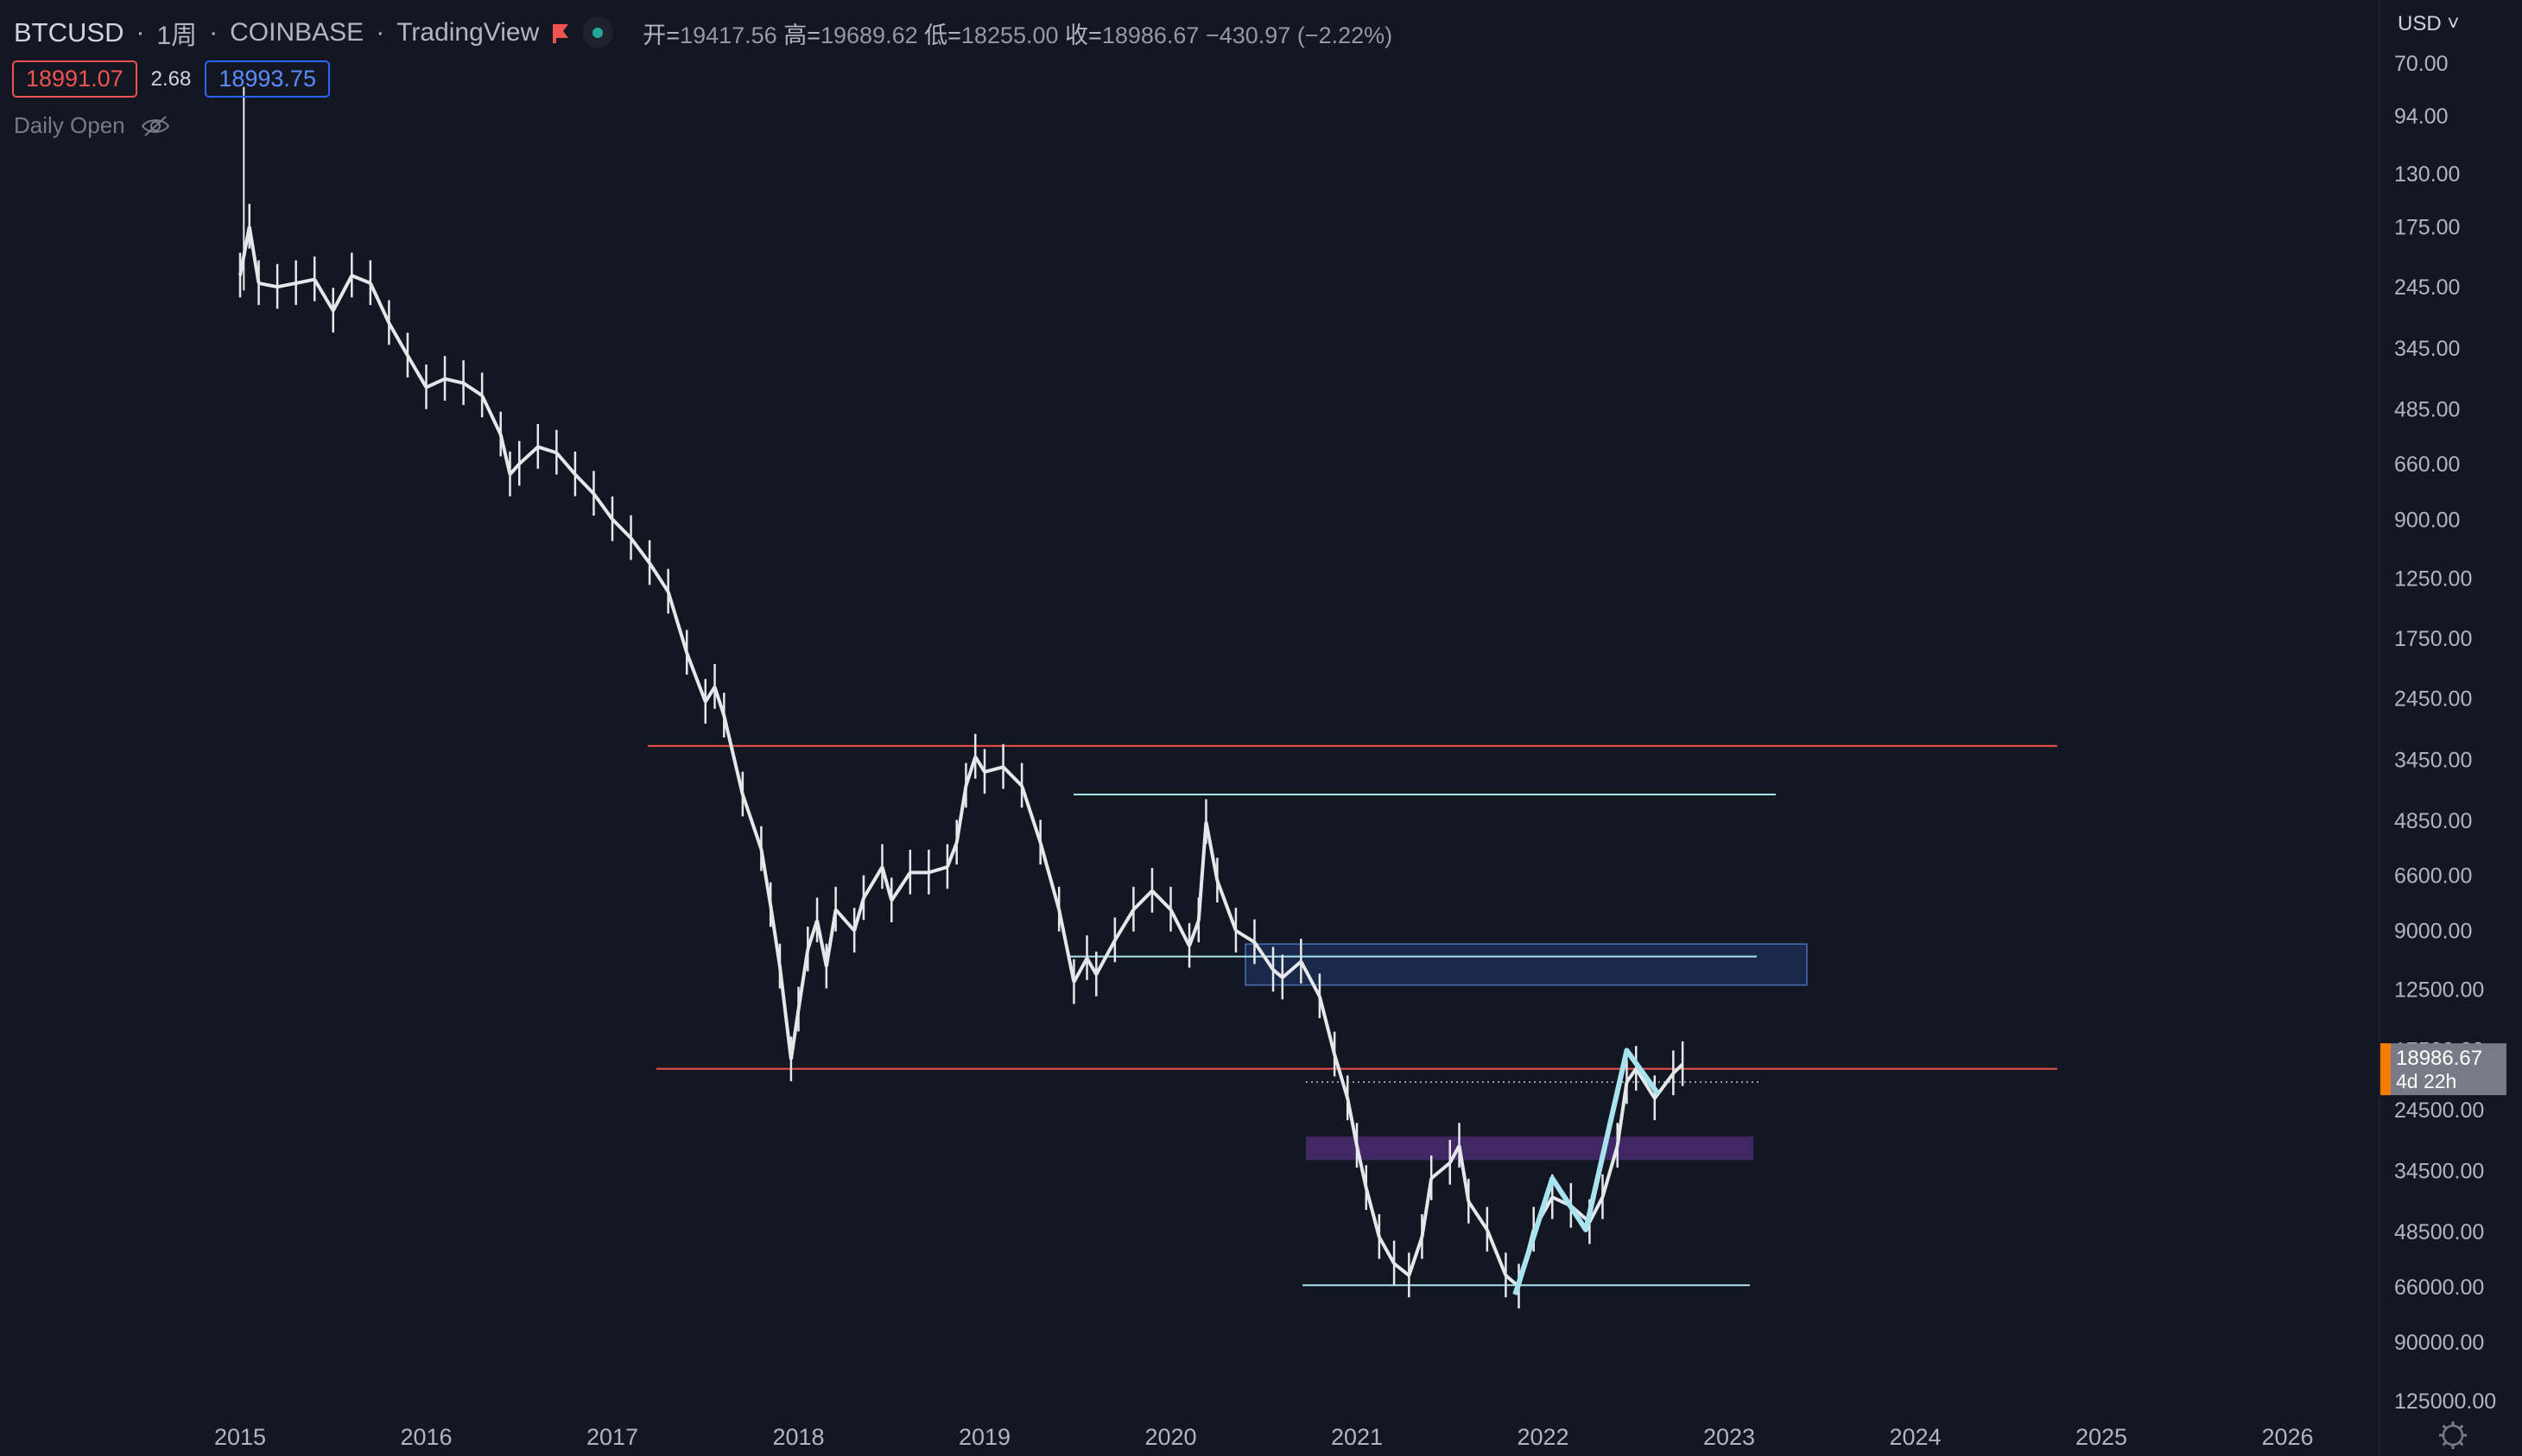  I want to click on settings-gear-icon, so click(2453, 1435).